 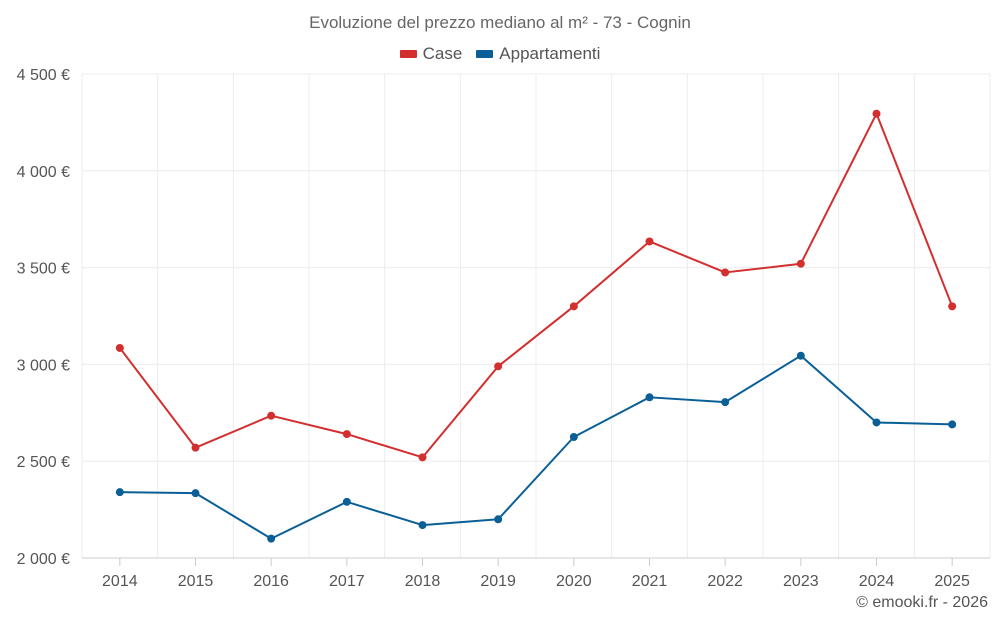 I want to click on x-tick-label: 2014, so click(x=120, y=581).